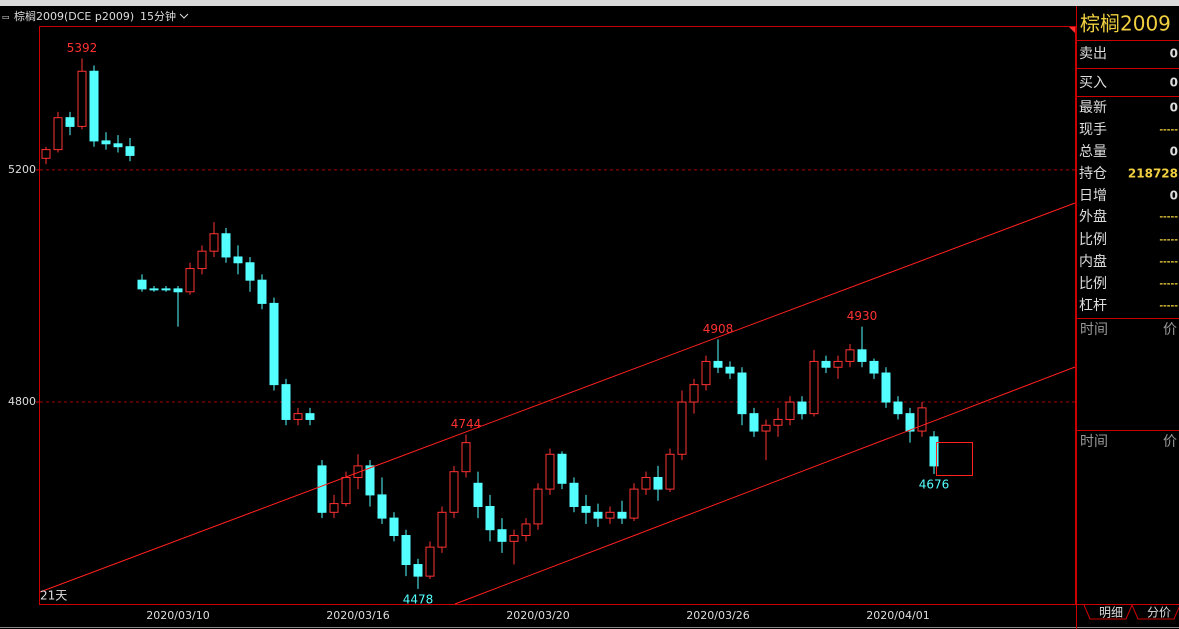 This screenshot has width=1179, height=629. I want to click on quote-label: 卖出, so click(1093, 54).